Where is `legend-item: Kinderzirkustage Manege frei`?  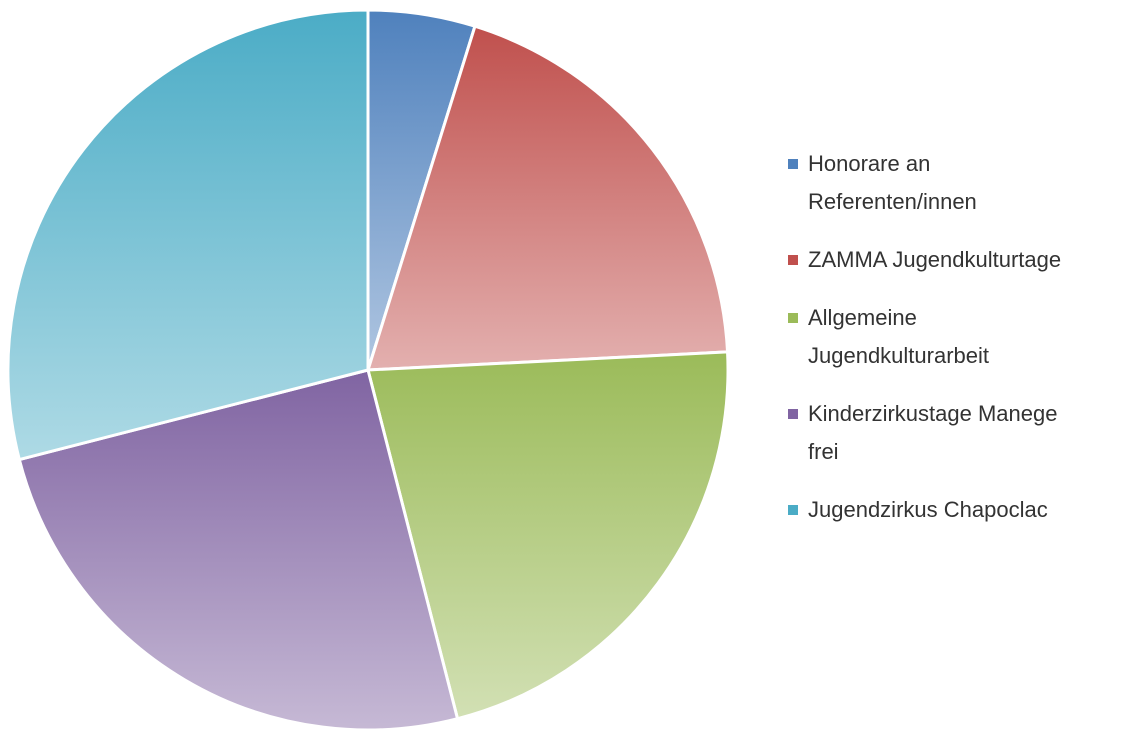 legend-item: Kinderzirkustage Manege frei is located at coordinates (938, 433).